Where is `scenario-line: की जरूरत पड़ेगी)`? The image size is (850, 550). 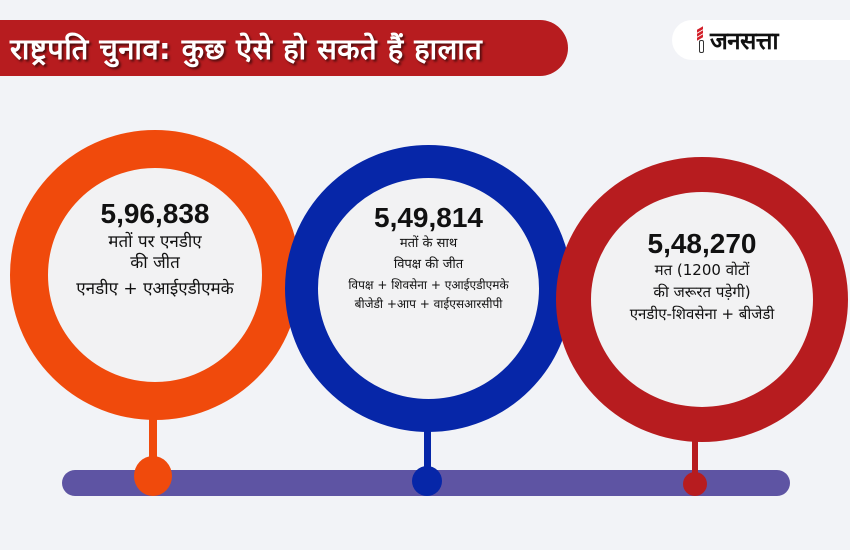
scenario-line: की जरूरत पड़ेगी) is located at coordinates (702, 291).